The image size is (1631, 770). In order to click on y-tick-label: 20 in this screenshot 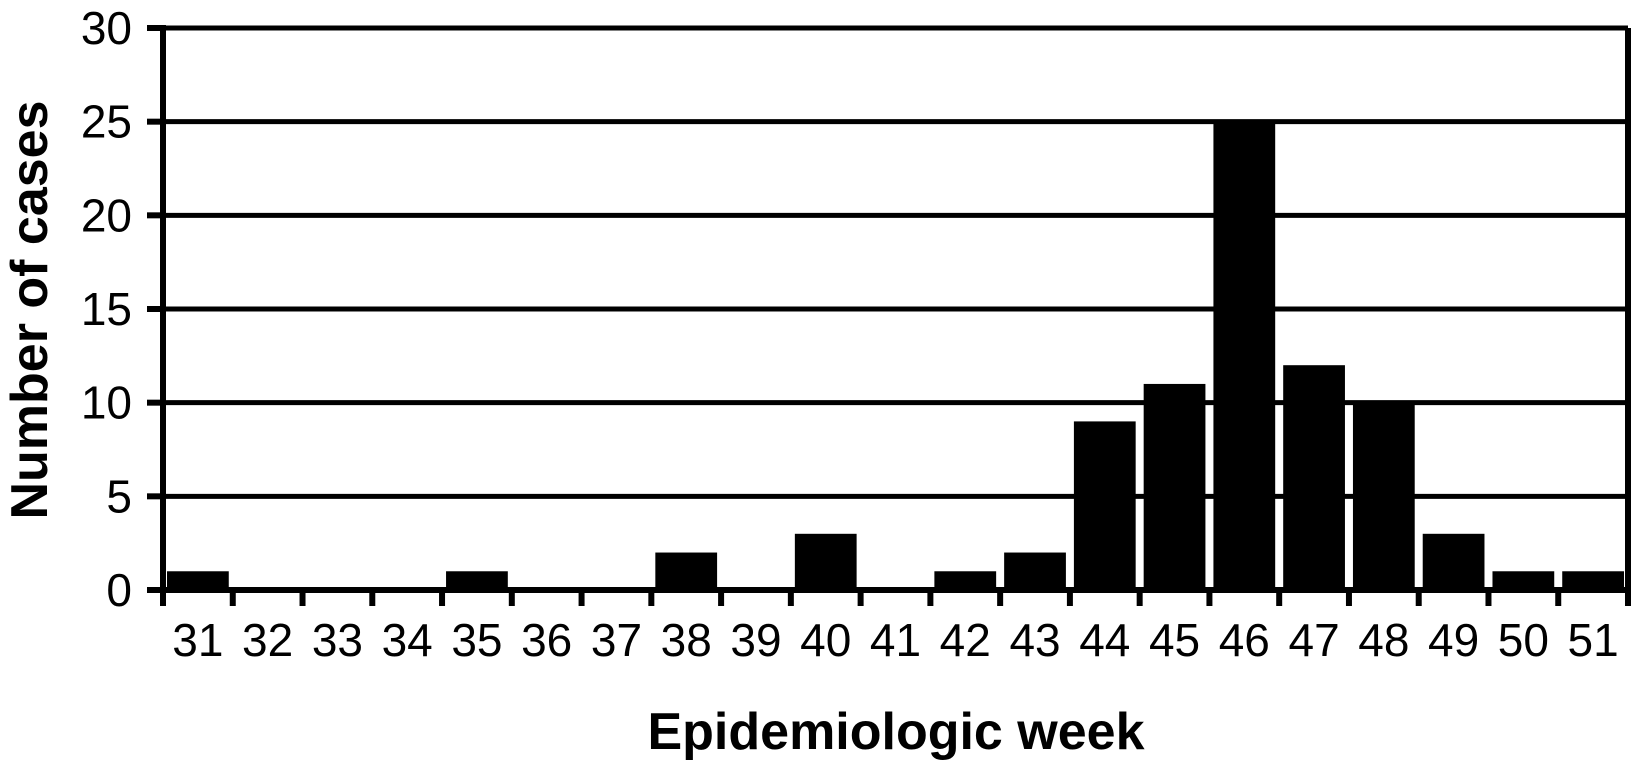, I will do `click(106, 215)`.